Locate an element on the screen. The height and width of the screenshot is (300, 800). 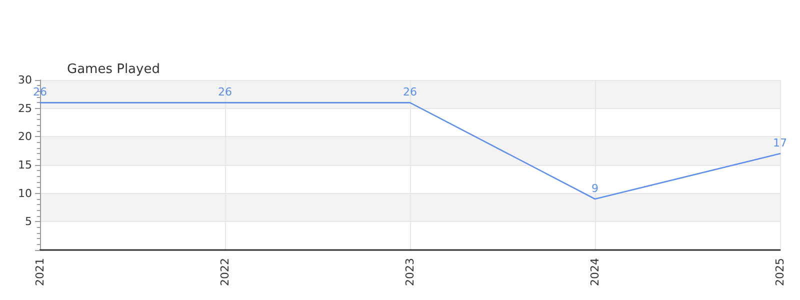
chart-title: Games Played is located at coordinates (113, 69).